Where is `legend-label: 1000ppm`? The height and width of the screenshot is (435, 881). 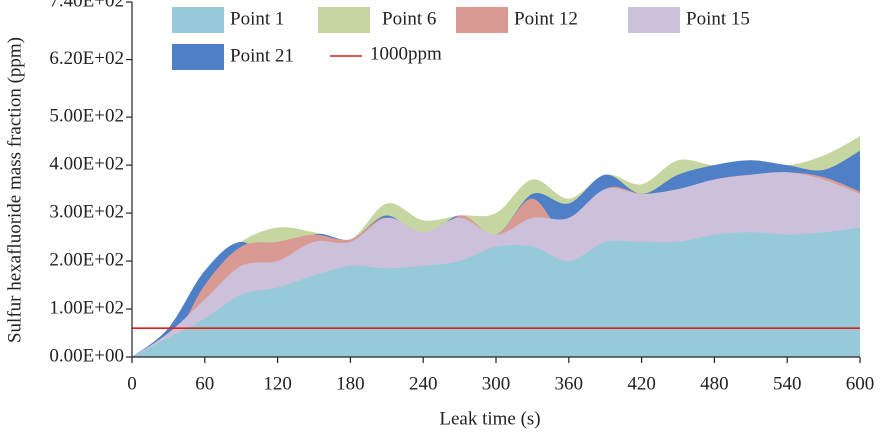 legend-label: 1000ppm is located at coordinates (406, 53).